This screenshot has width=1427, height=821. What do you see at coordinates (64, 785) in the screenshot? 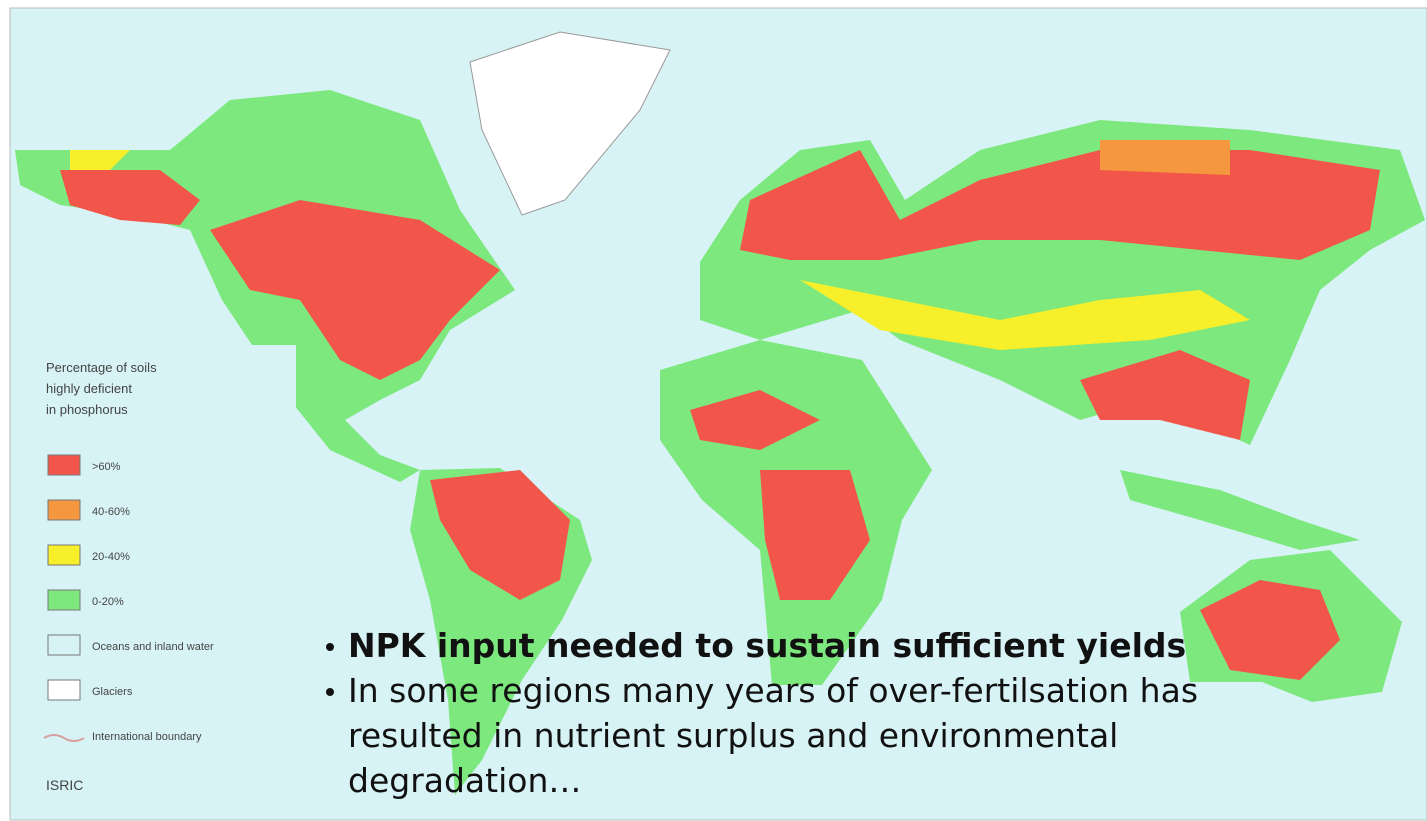
I see `source: ISRIC` at bounding box center [64, 785].